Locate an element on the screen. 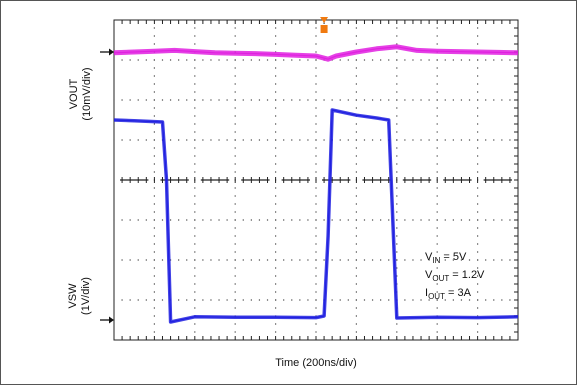 This screenshot has height=385, width=577. vout-scale: (10mV/div) is located at coordinates (87, 94).